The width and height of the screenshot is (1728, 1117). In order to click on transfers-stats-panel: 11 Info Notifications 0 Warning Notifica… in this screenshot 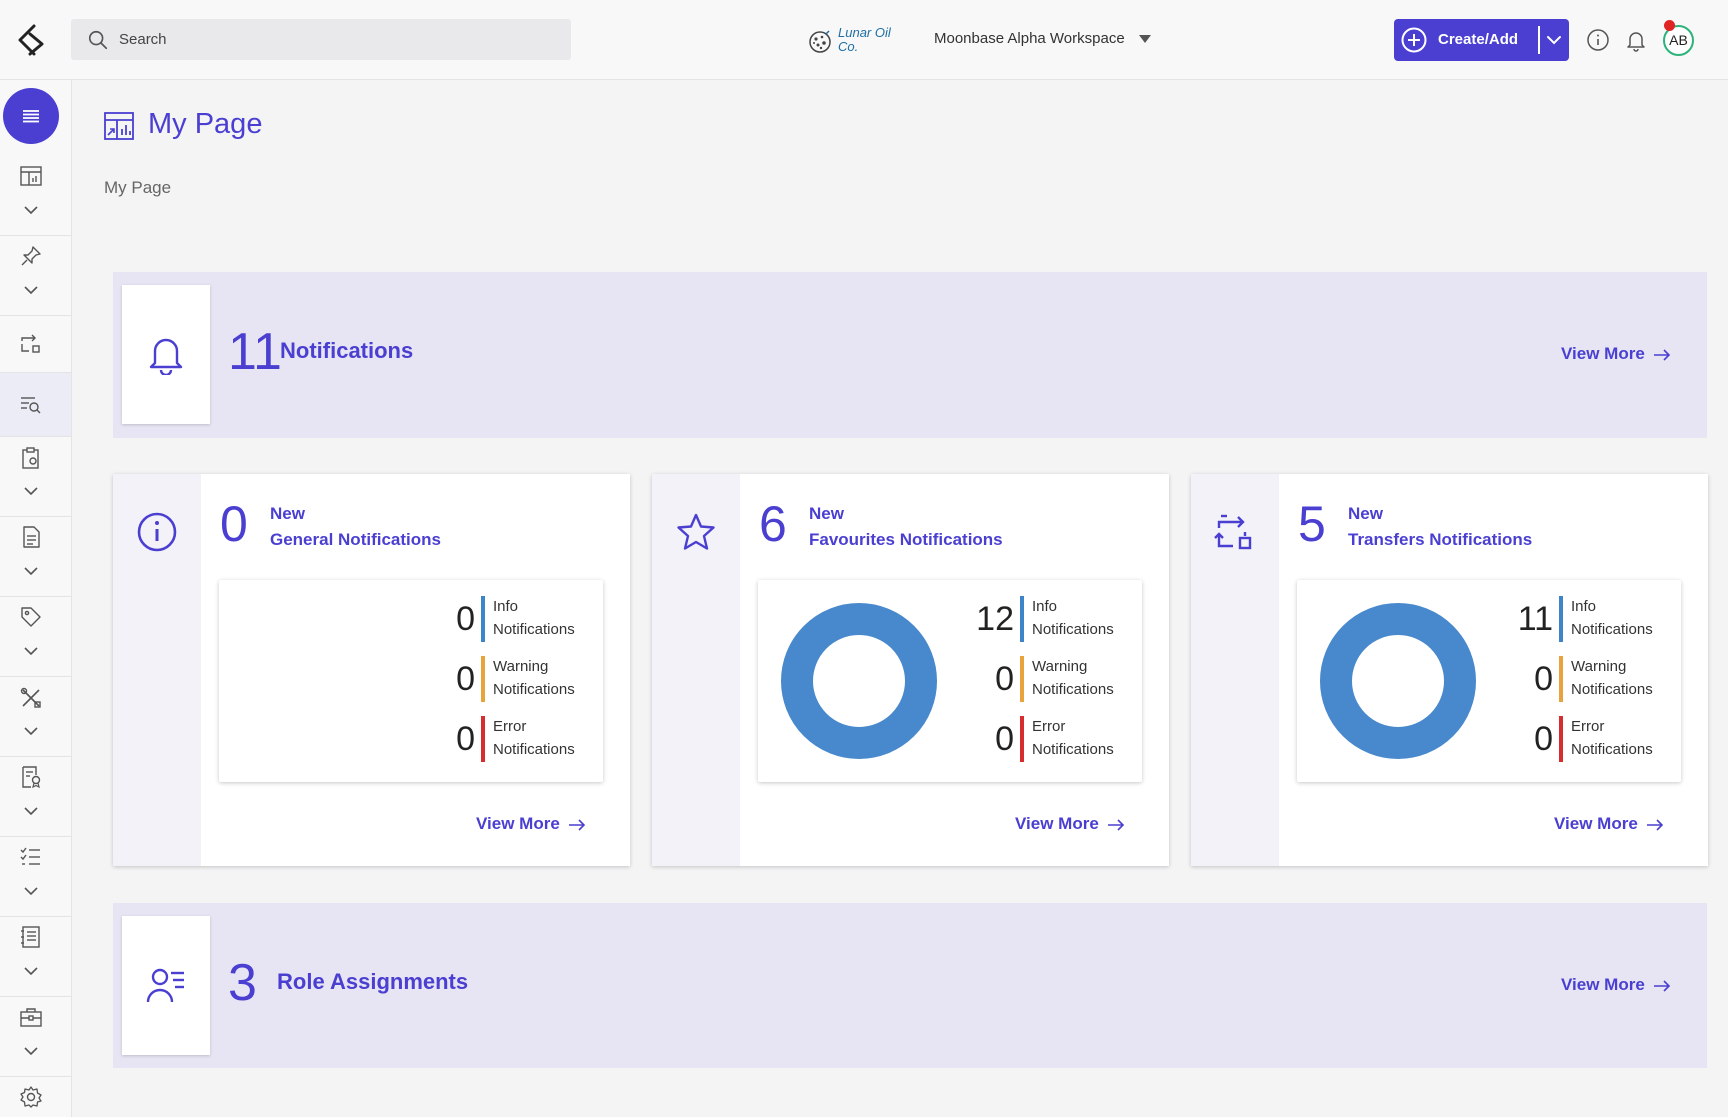, I will do `click(1489, 681)`.